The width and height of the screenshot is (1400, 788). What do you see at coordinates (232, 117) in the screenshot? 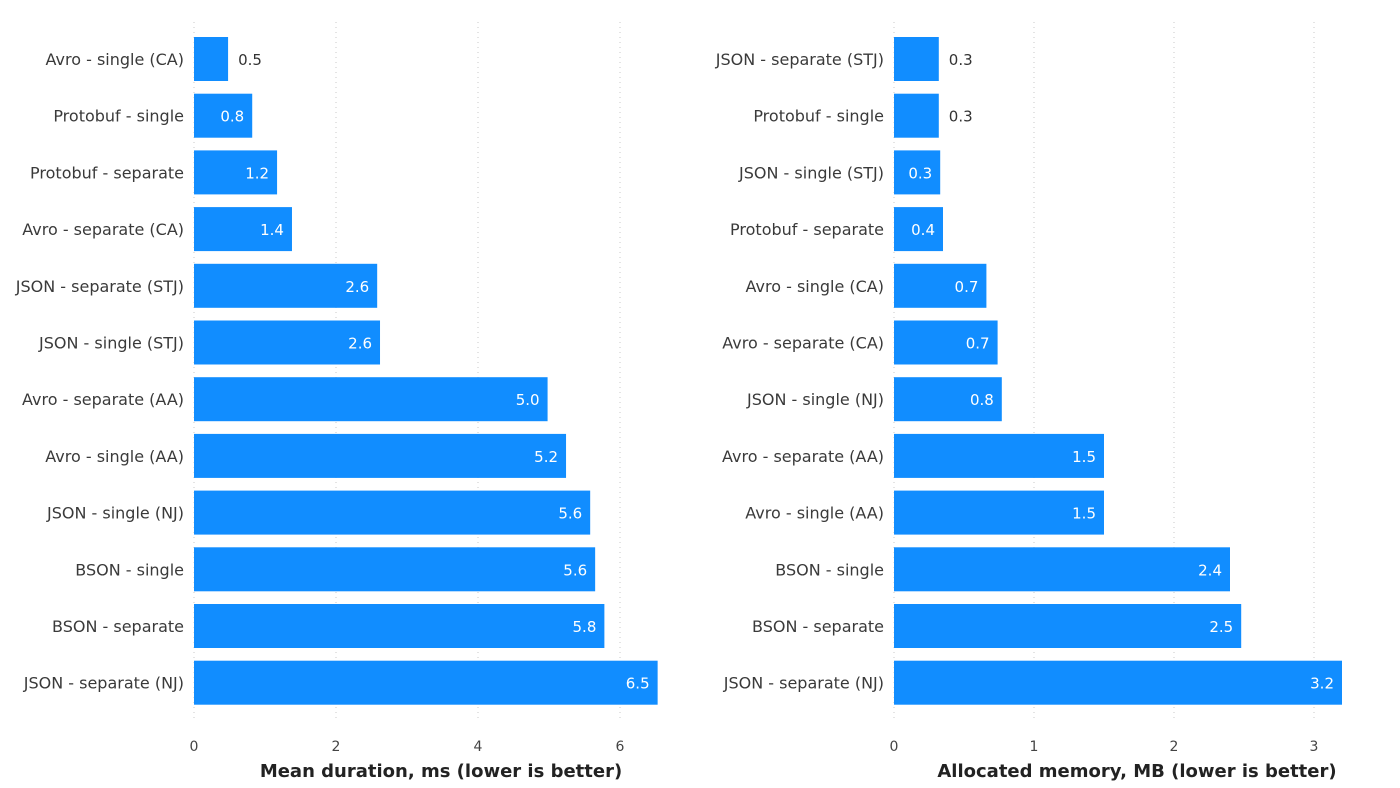
I see `chart1-data-label: 0.8` at bounding box center [232, 117].